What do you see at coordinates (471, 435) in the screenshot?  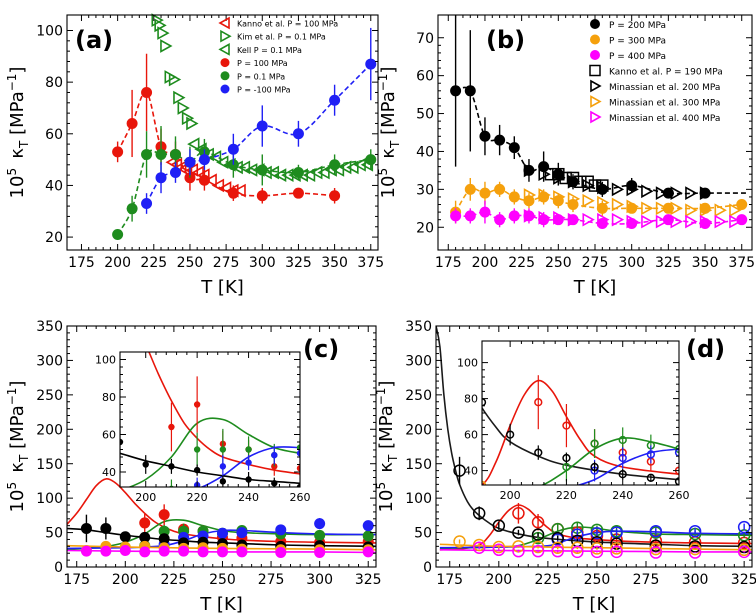 I see `y-tick-label: 60` at bounding box center [471, 435].